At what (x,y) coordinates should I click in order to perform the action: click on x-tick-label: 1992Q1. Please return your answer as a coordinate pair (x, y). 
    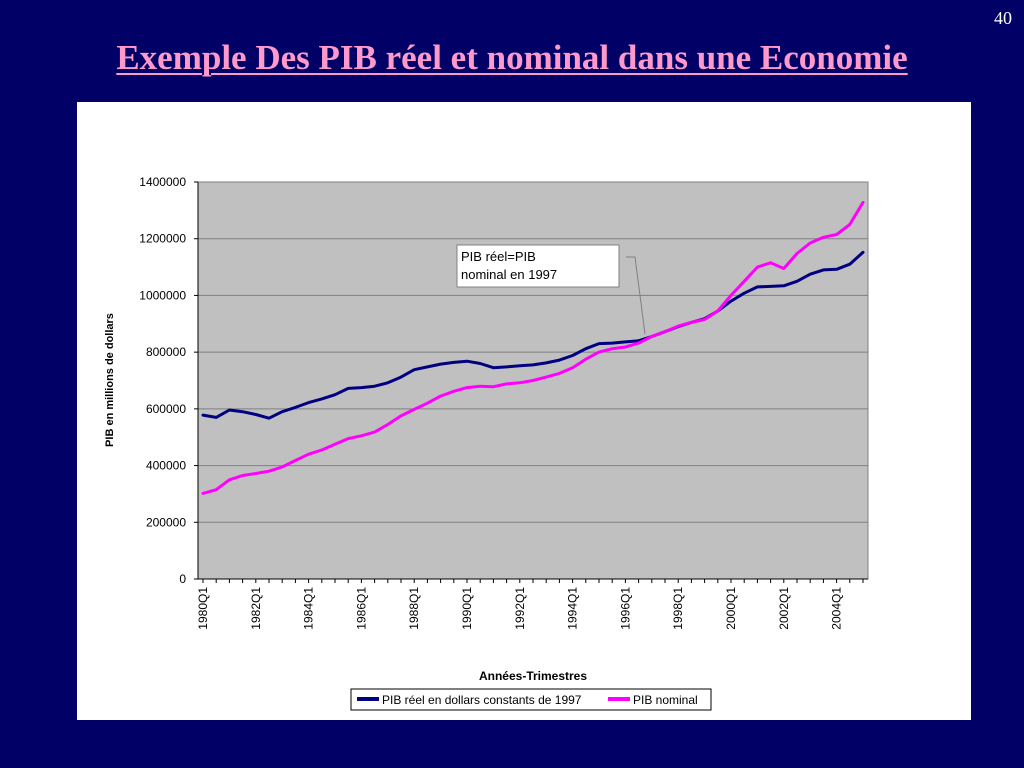
    Looking at the image, I should click on (520, 608).